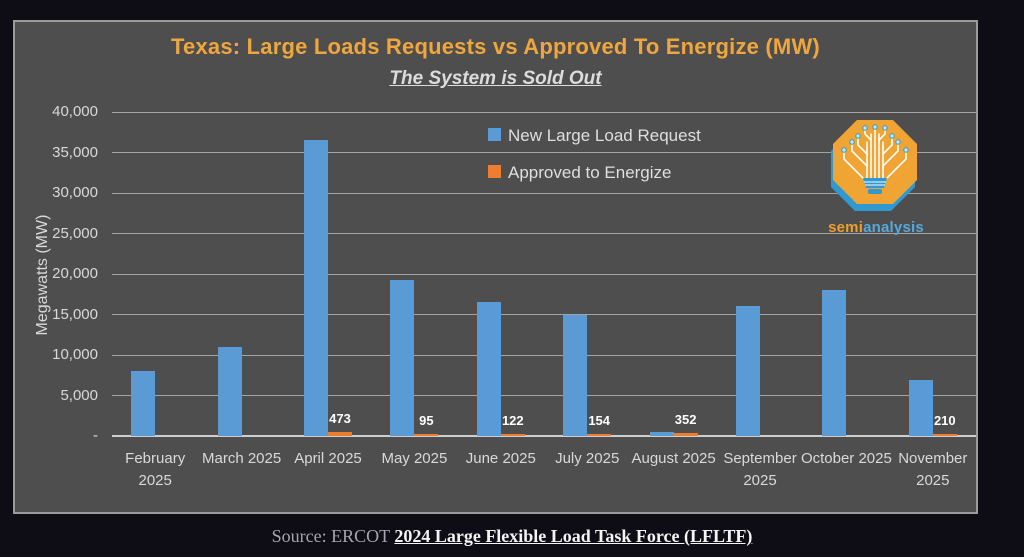  Describe the element at coordinates (893, 227) in the screenshot. I see `logo-text-analysis: analysis` at that location.